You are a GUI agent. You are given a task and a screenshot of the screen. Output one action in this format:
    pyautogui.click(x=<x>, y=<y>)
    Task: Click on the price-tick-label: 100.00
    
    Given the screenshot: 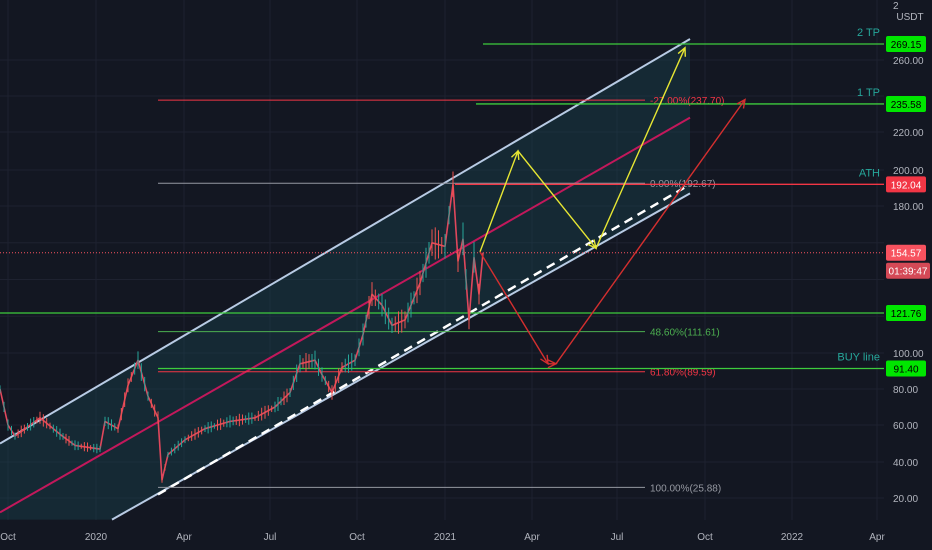 What is the action you would take?
    pyautogui.click(x=908, y=354)
    